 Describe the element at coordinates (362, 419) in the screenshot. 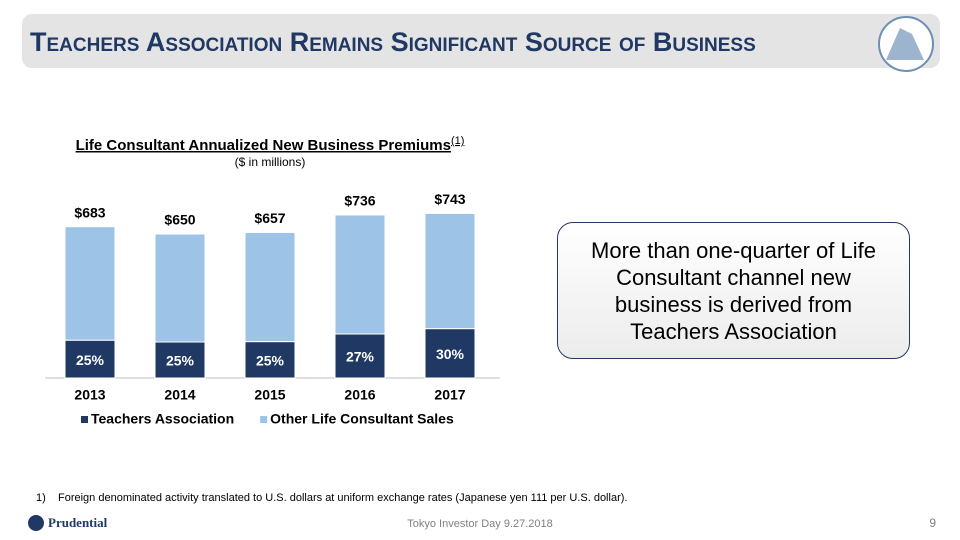

I see `legend-label: Other Life Consultant Sales` at that location.